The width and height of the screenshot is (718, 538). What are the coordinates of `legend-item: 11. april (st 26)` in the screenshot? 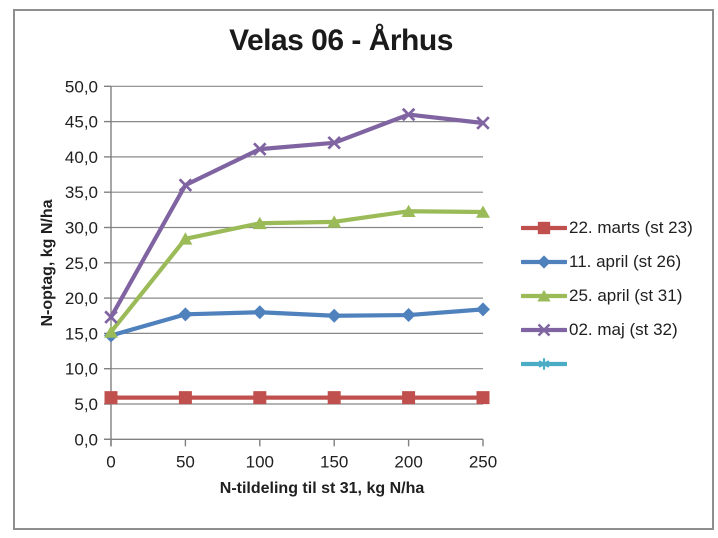 It's located at (607, 262).